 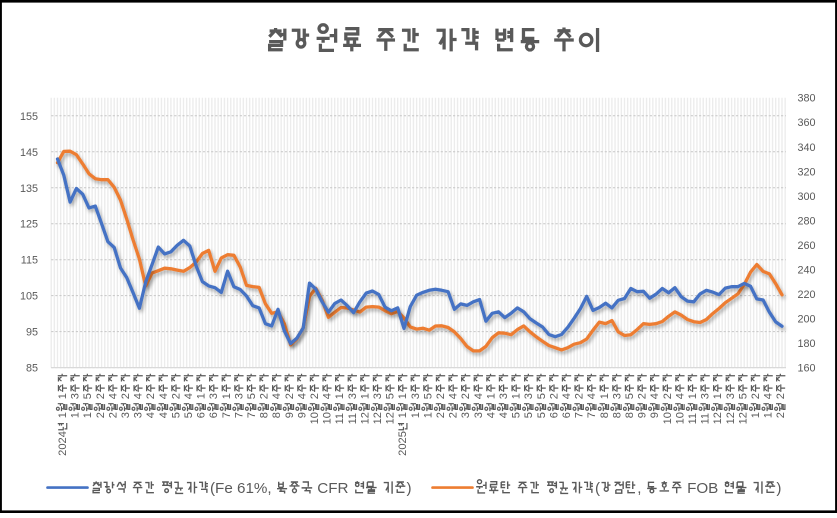 I want to click on svg-text: 2024, so click(x=63, y=443).